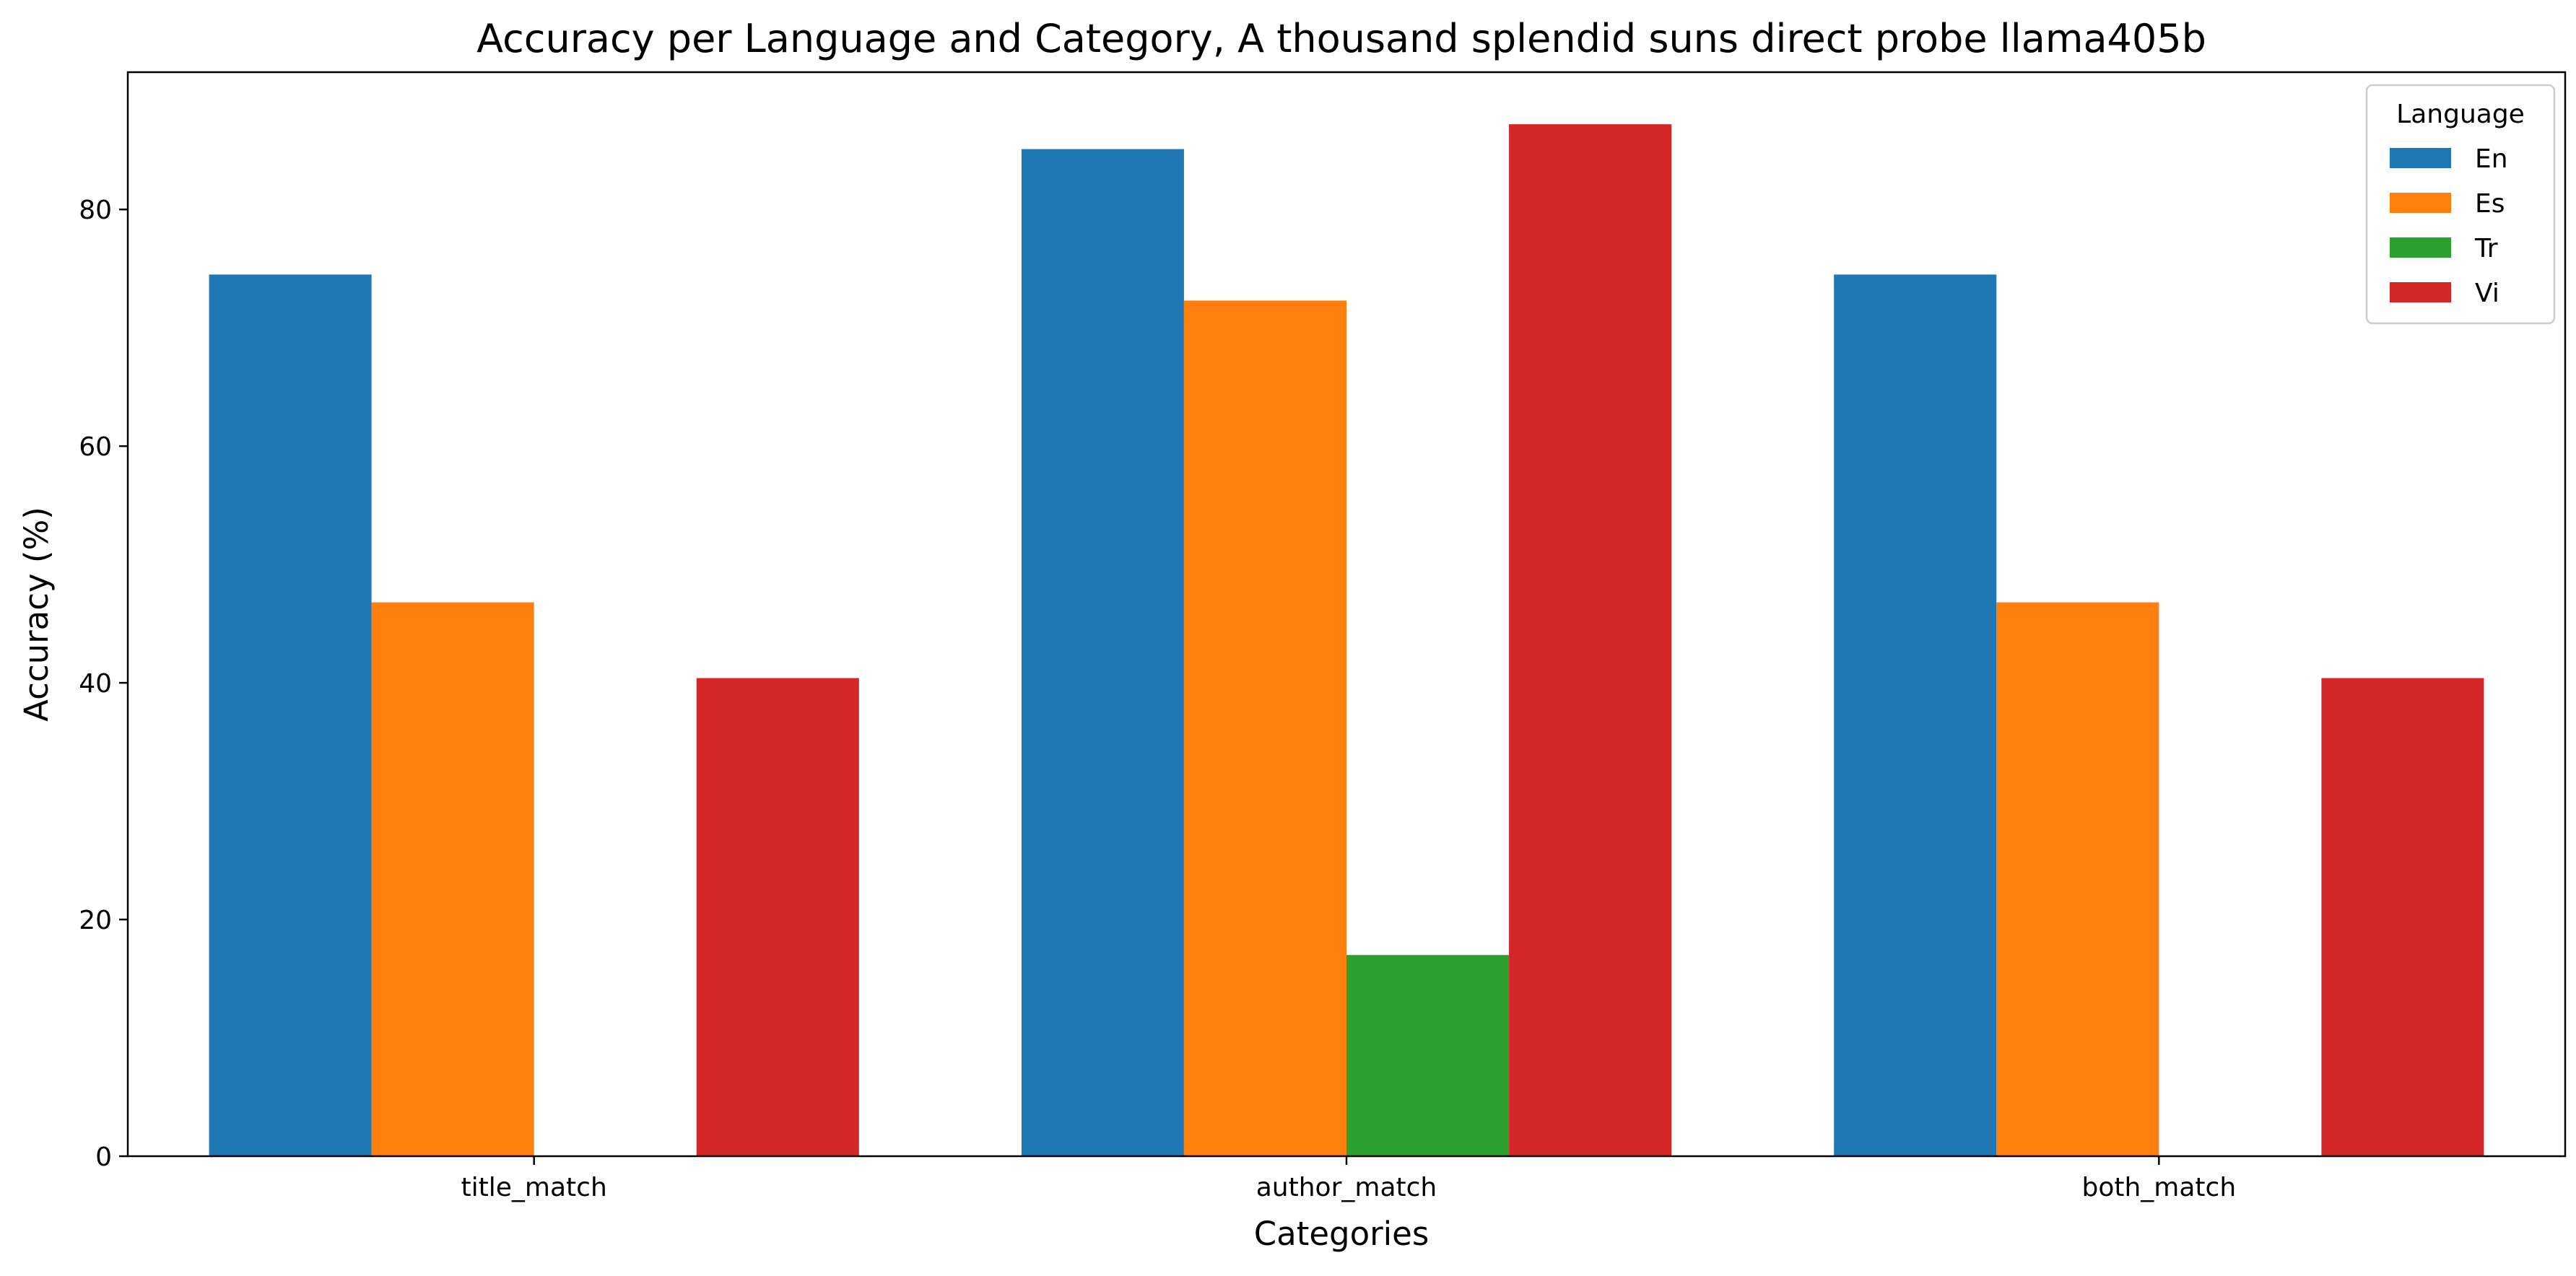  What do you see at coordinates (2490, 204) in the screenshot?
I see `legend-label-es: Es` at bounding box center [2490, 204].